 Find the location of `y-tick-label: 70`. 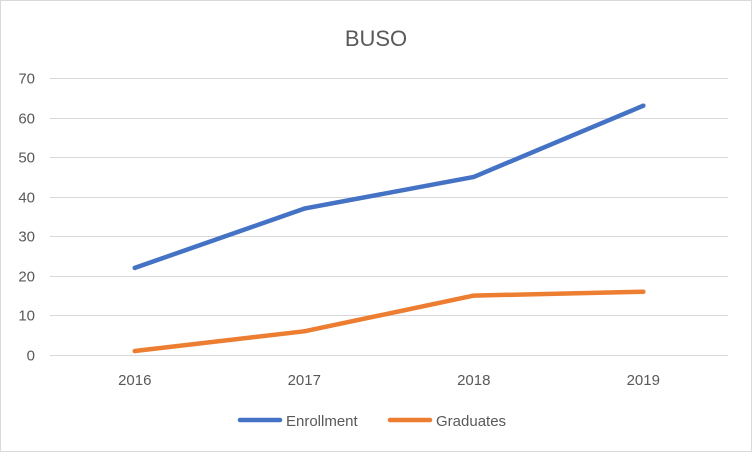

y-tick-label: 70 is located at coordinates (26, 79).